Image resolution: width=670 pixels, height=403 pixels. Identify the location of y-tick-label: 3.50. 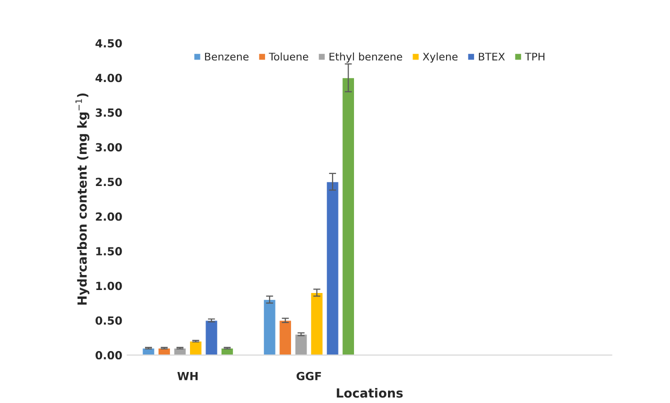
(109, 112).